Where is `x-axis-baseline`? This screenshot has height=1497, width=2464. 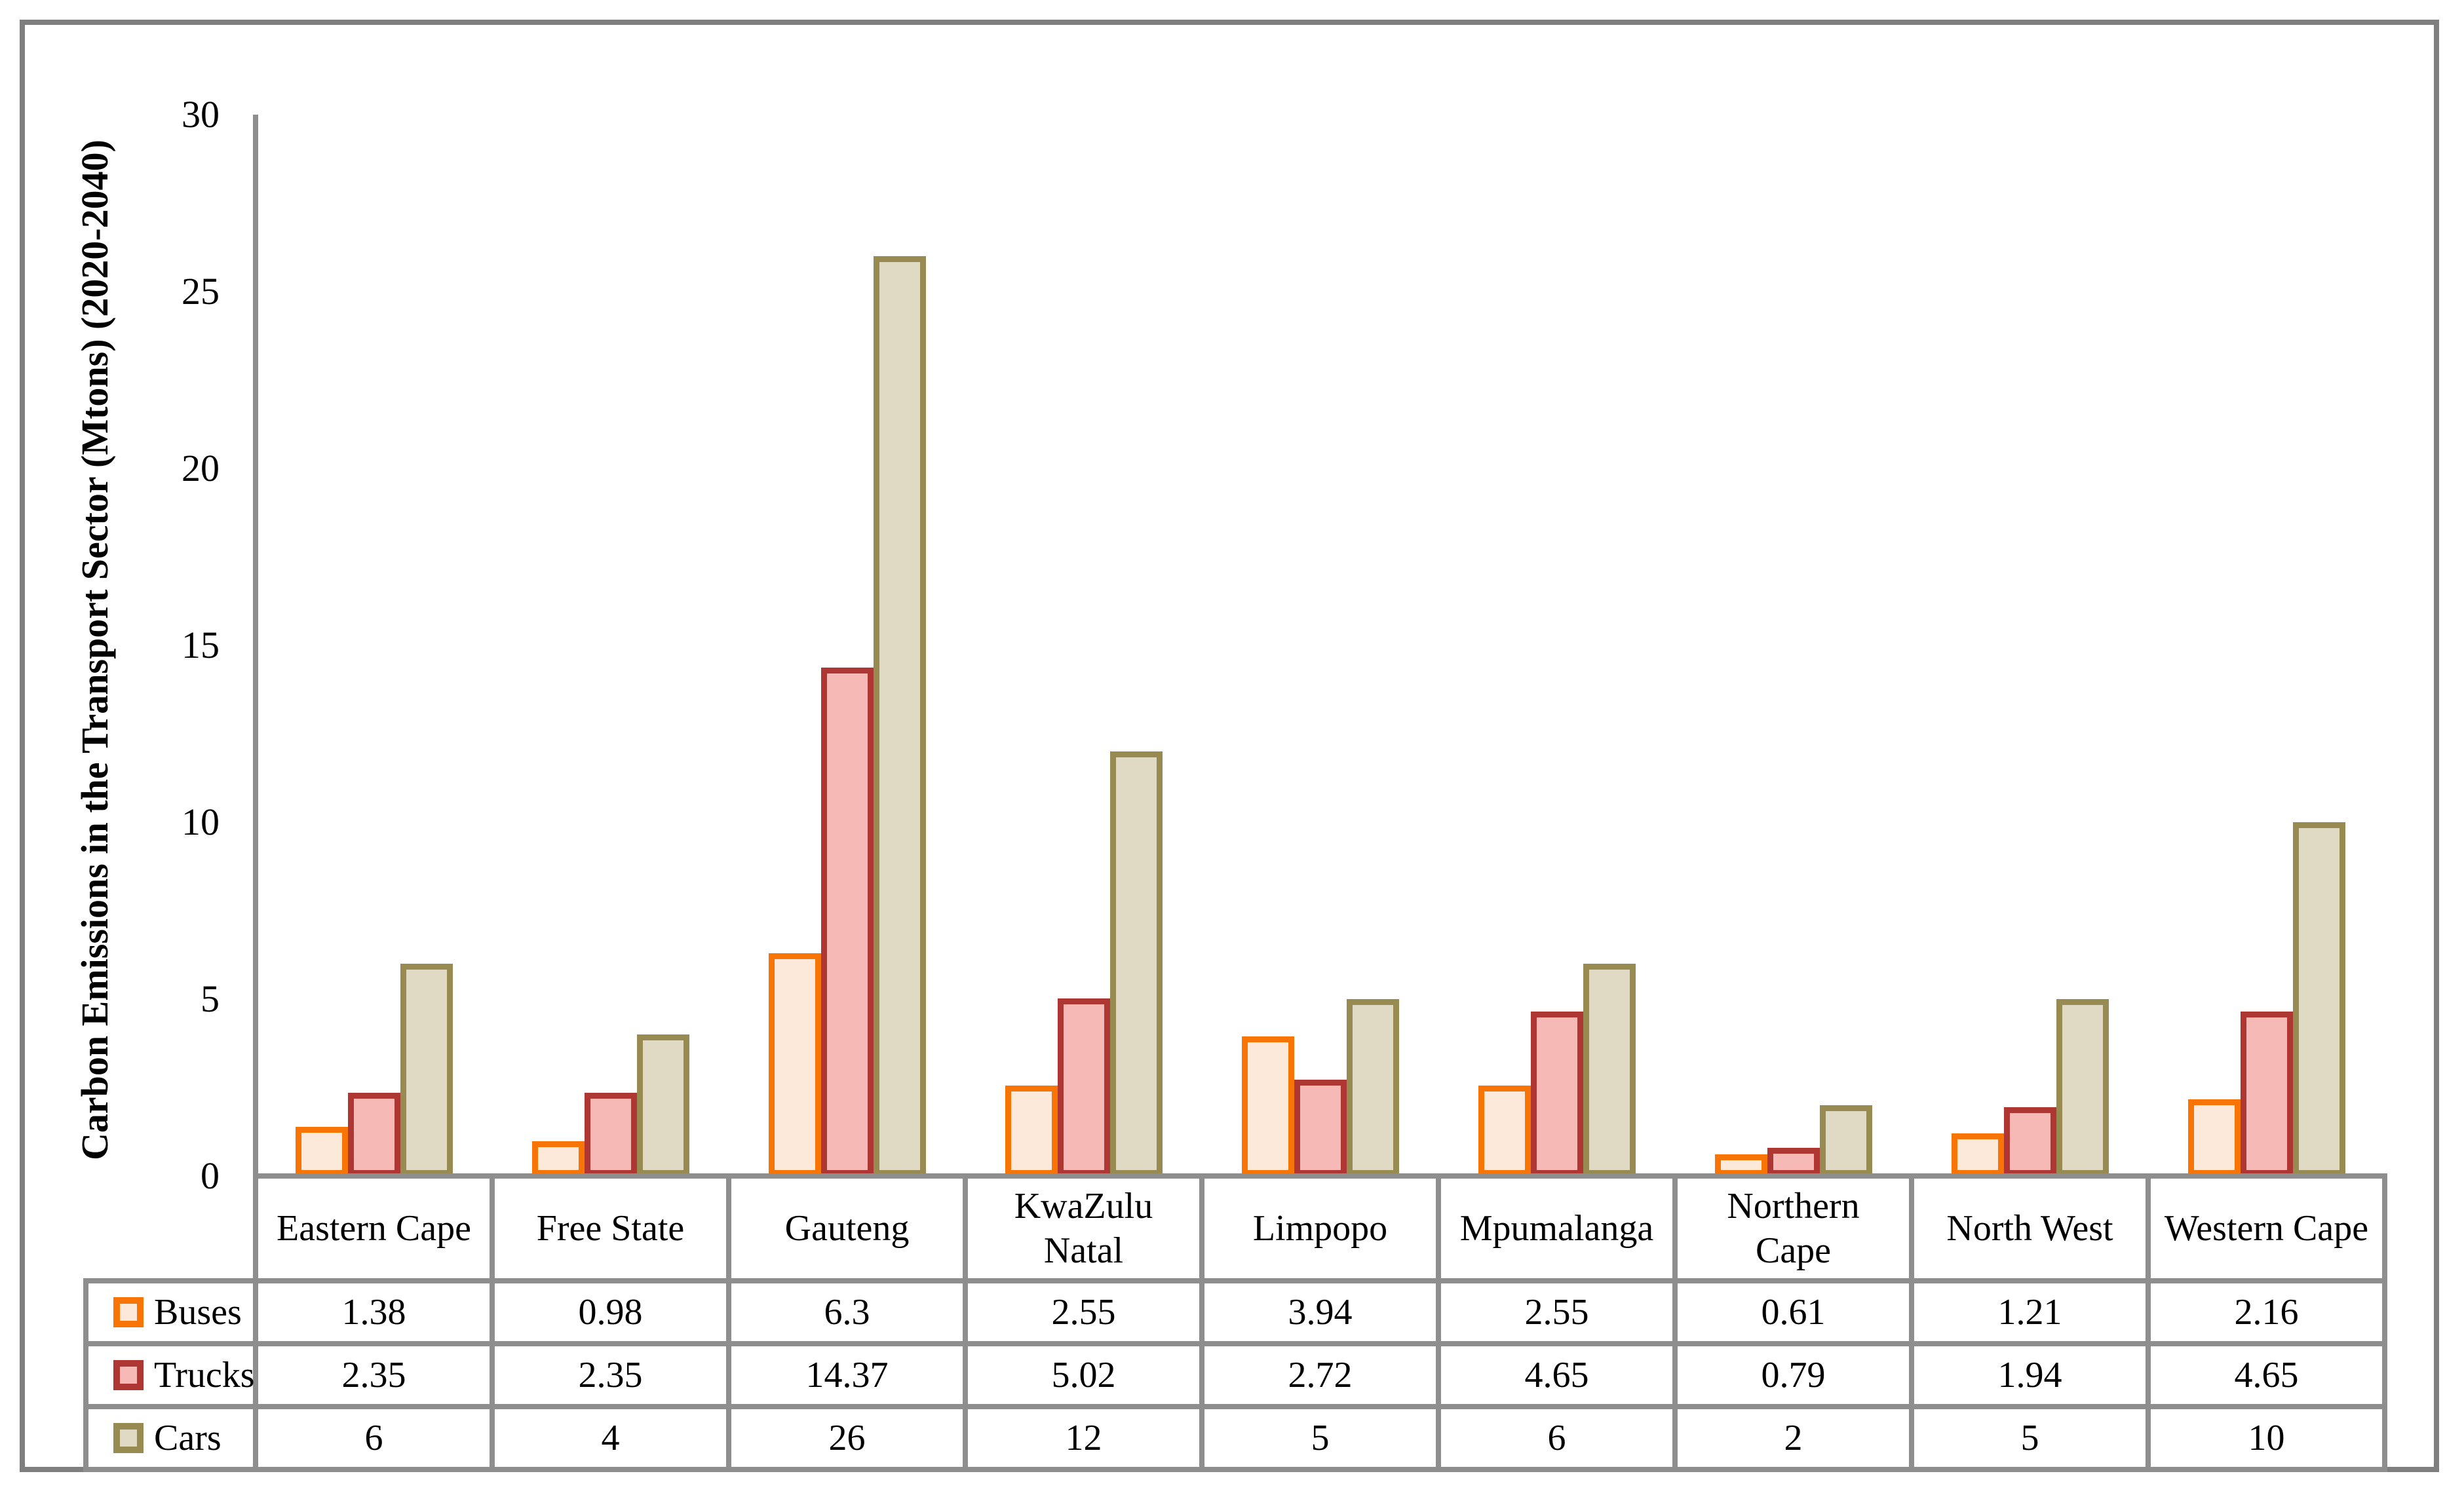 x-axis-baseline is located at coordinates (1320, 1176).